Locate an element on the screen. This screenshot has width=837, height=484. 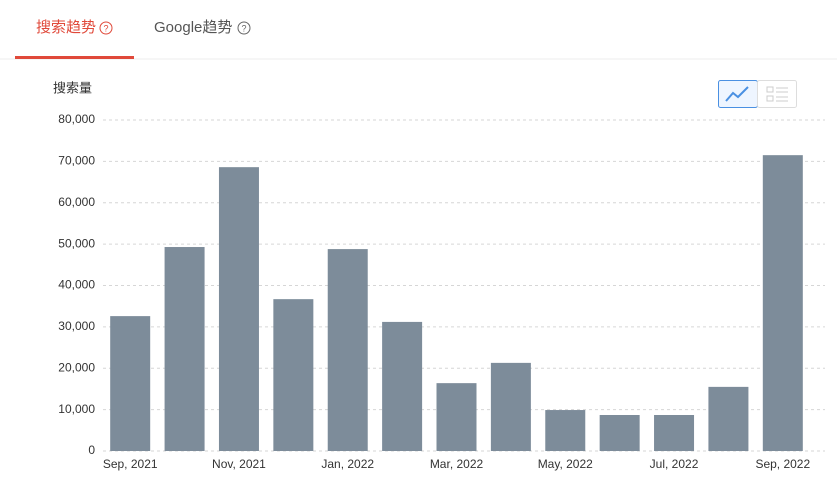
tab-bar: 搜索趋势 ? Google趋势 ? is located at coordinates (418, 39).